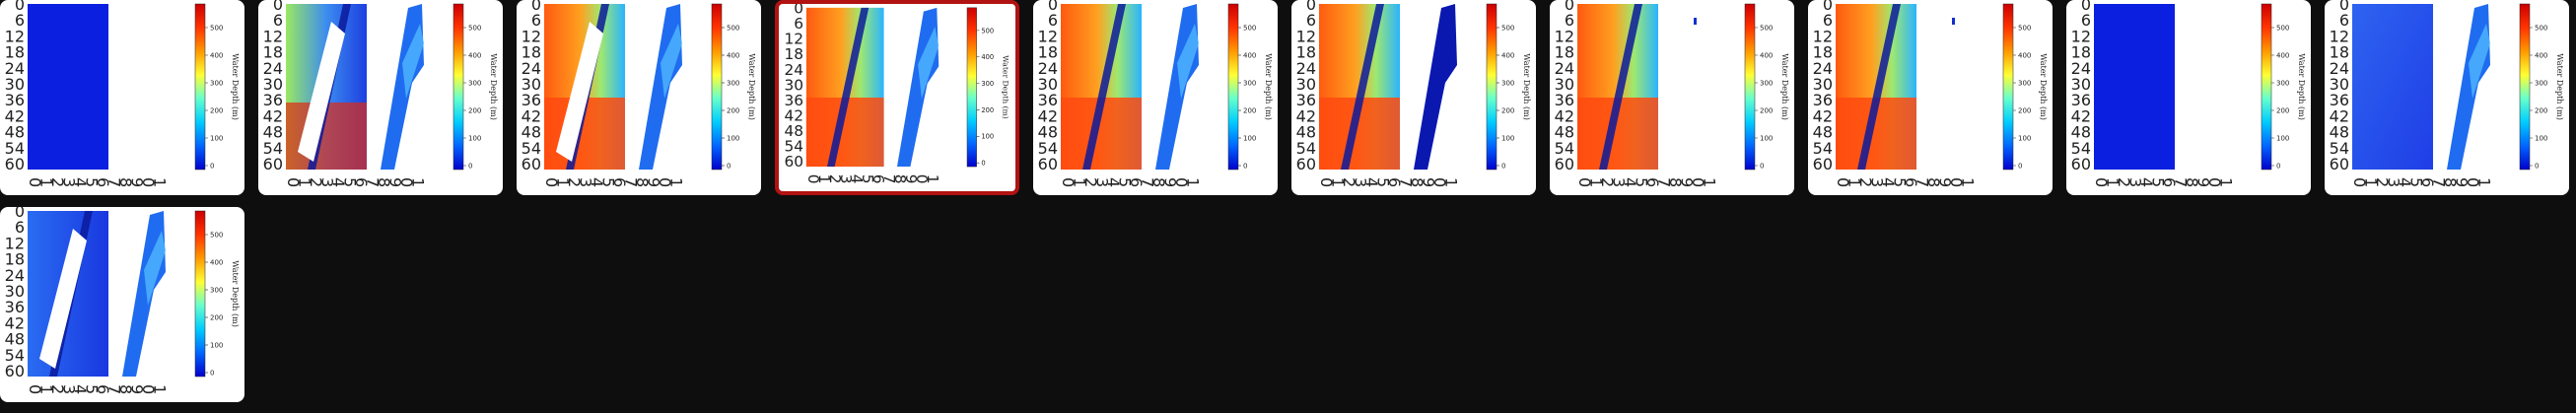 This screenshot has width=2576, height=413. Describe the element at coordinates (15, 68) in the screenshot. I see `y-tick-label: 24` at that location.